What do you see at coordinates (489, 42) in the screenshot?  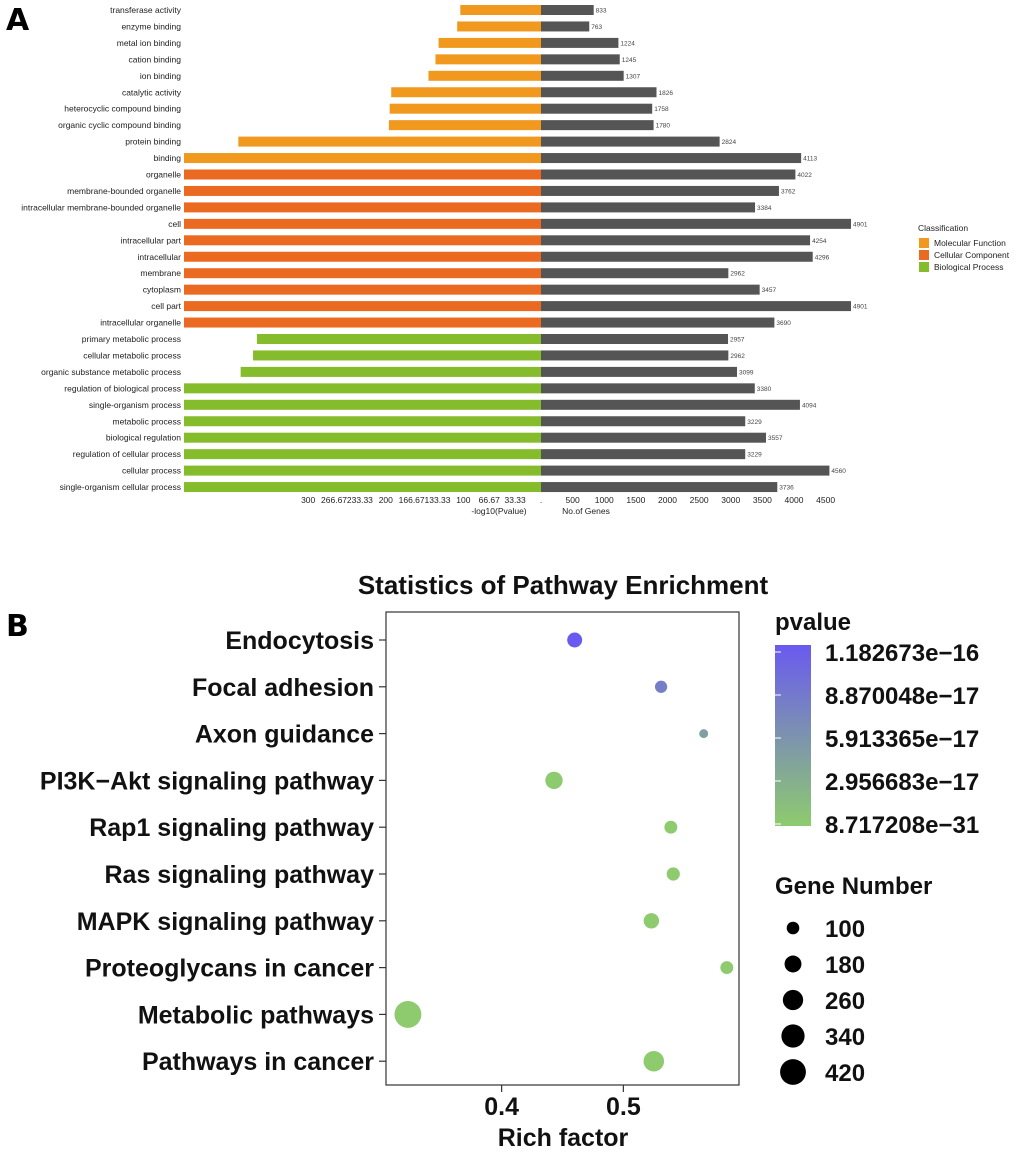 I see `pvalue-bar-metal-ion-binding` at bounding box center [489, 42].